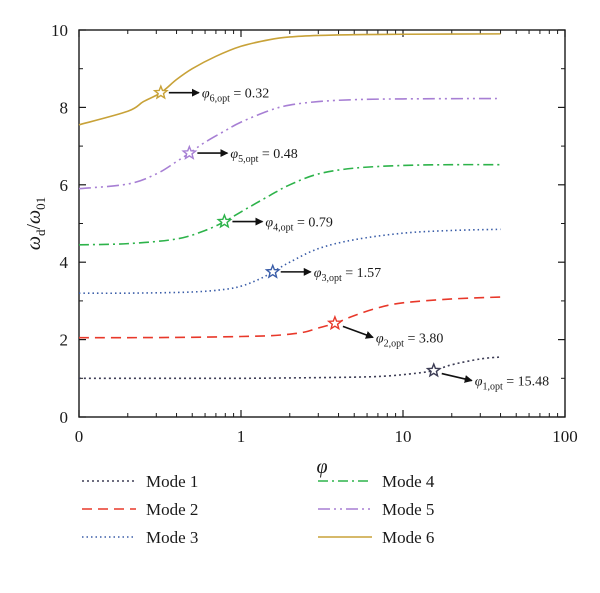  Describe the element at coordinates (172, 509) in the screenshot. I see `legend-label-mode-2: Mode 2` at that location.